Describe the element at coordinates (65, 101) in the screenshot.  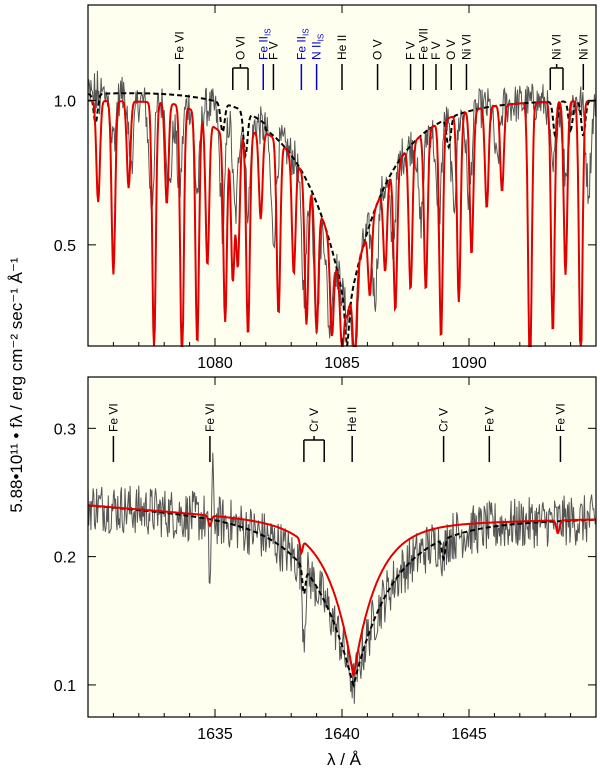
I see `y-tick-label: 1.0` at that location.